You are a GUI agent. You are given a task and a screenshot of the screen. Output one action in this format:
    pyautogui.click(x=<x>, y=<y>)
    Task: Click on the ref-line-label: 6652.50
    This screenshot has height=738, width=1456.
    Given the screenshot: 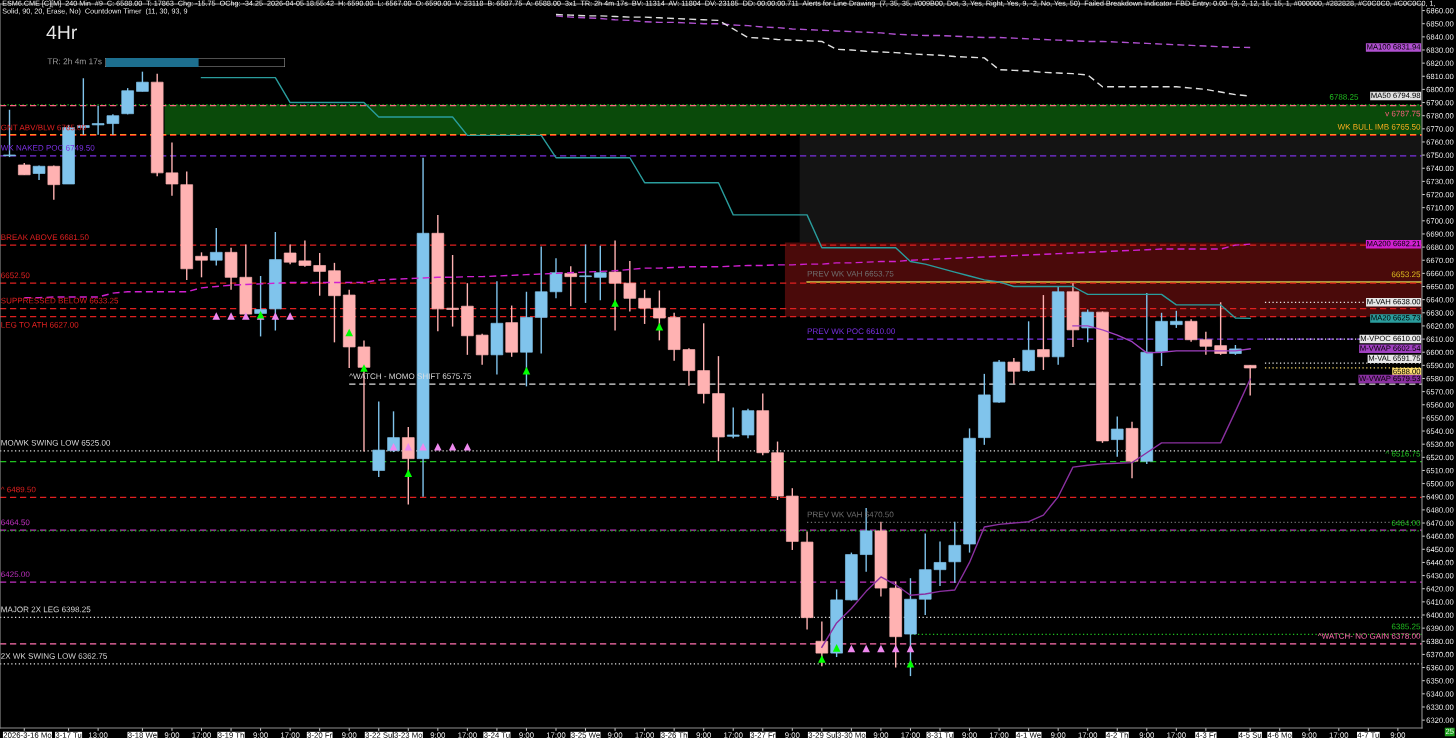 What is the action you would take?
    pyautogui.click(x=15, y=275)
    